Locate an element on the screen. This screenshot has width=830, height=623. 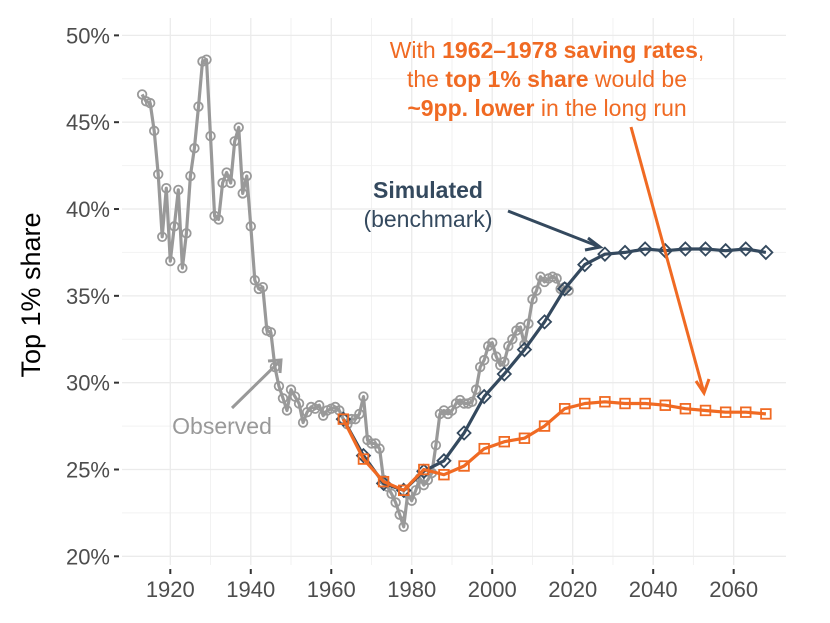
cf-text-bold: top 1% share is located at coordinates (516, 79).